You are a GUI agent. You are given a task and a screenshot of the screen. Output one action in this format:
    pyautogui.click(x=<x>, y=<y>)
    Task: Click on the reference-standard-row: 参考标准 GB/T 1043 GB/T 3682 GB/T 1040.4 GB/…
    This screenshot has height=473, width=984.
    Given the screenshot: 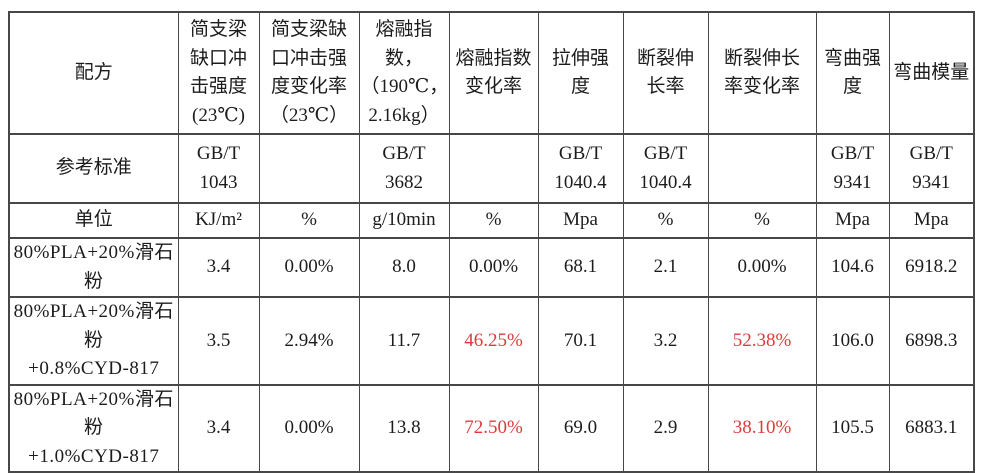 What is the action you would take?
    pyautogui.click(x=491, y=168)
    